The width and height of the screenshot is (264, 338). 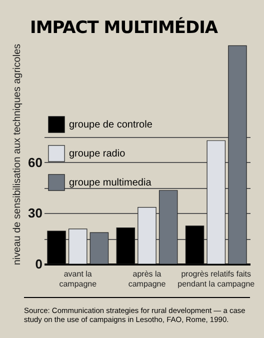 What do you see at coordinates (38, 264) in the screenshot?
I see `y-tick-label: 0` at bounding box center [38, 264].